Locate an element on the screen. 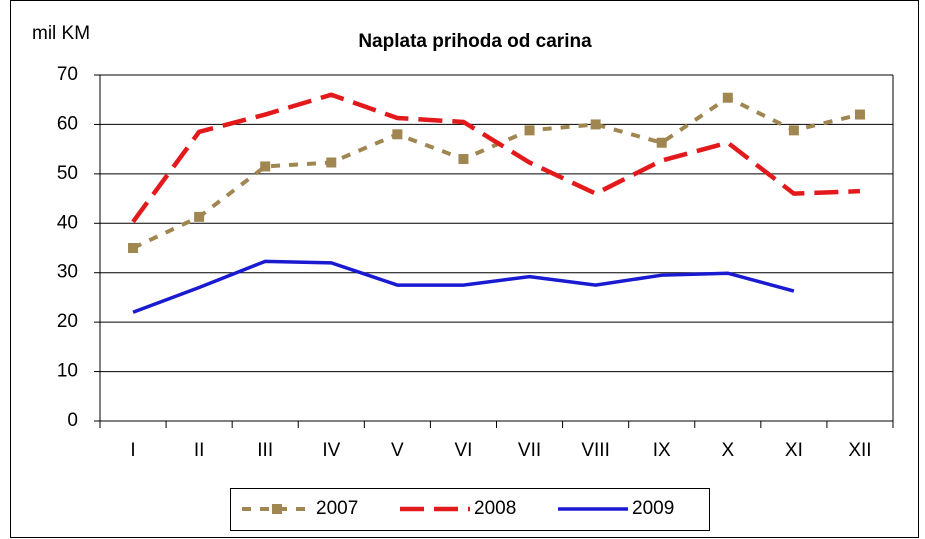 The image size is (925, 539). x-tick-label: VI is located at coordinates (463, 450).